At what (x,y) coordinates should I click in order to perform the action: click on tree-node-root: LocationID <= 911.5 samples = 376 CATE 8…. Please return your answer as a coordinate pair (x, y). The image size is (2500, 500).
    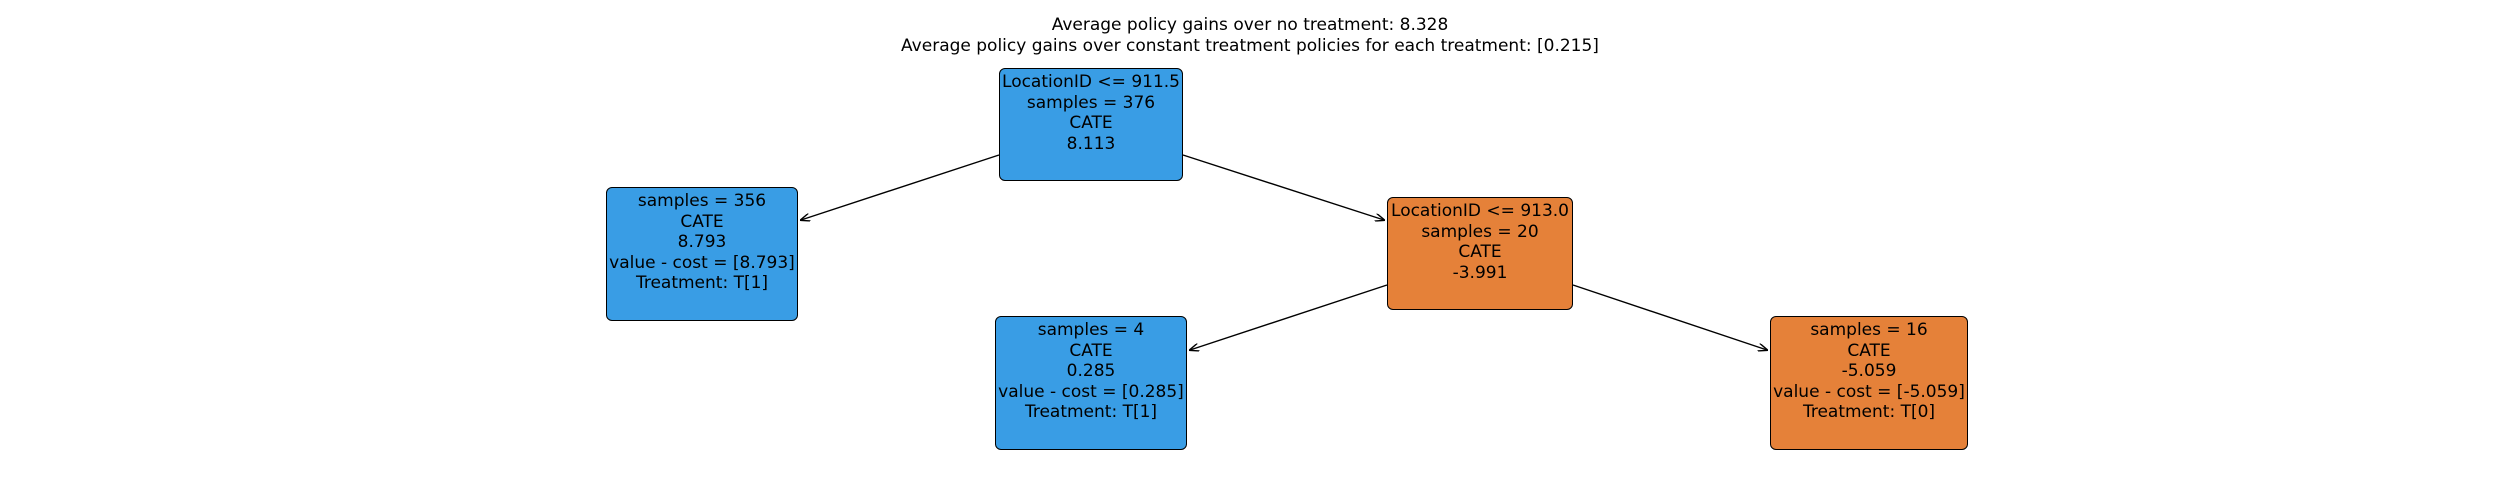
    Looking at the image, I should click on (1091, 124).